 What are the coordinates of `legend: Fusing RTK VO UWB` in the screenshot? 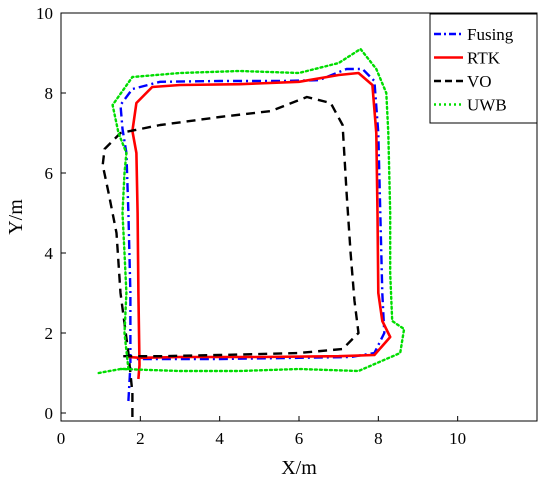 It's located at (483, 68).